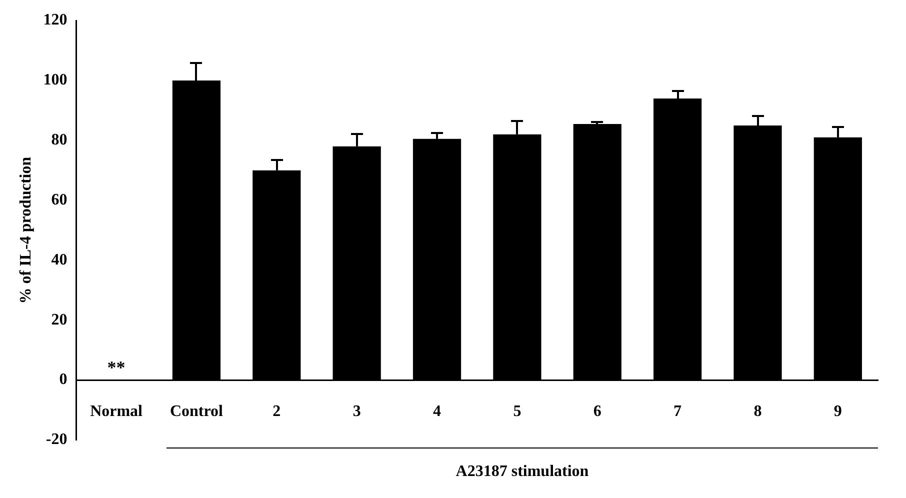 The image size is (906, 498). Describe the element at coordinates (276, 411) in the screenshot. I see `x-tick-label: 2` at that location.